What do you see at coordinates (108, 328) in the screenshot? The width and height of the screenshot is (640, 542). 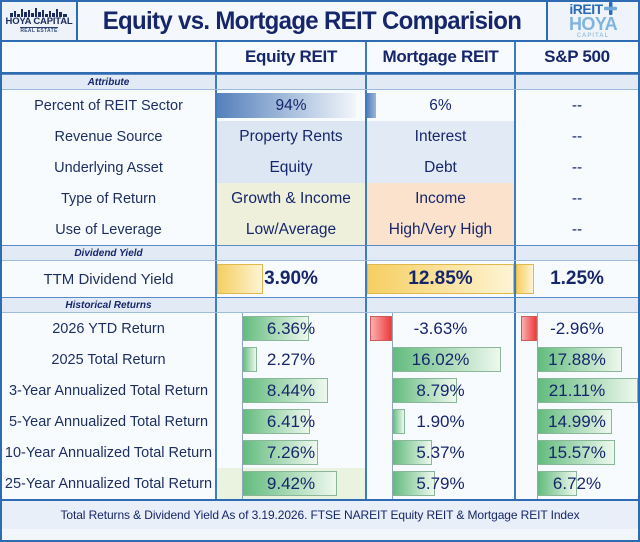 I see `row-label: 2026 YTD Return` at bounding box center [108, 328].